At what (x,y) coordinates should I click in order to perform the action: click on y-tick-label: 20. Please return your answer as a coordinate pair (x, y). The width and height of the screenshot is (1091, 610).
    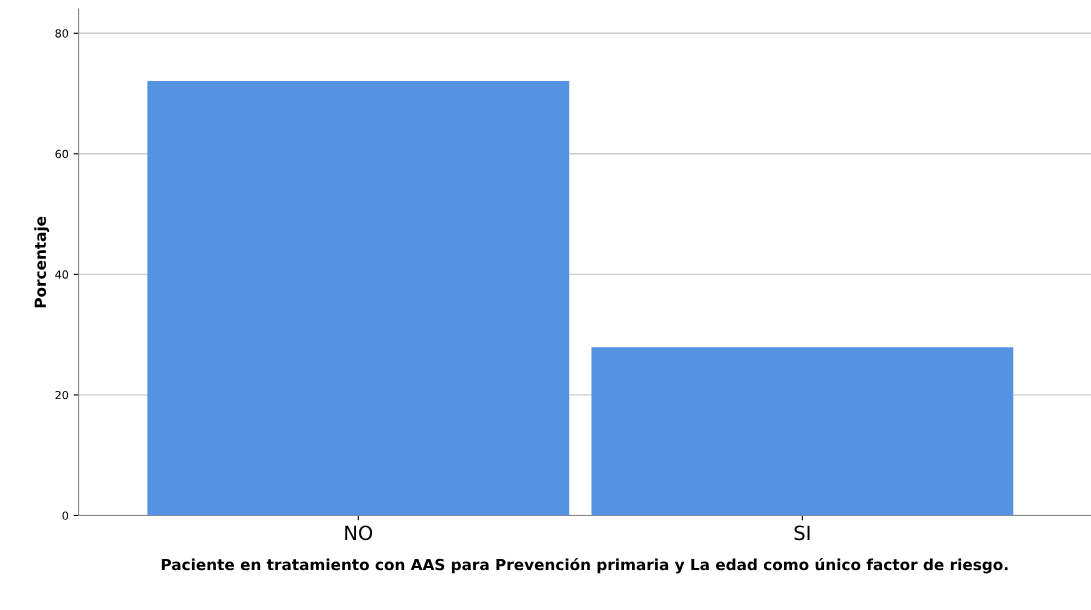
    Looking at the image, I should click on (62, 395).